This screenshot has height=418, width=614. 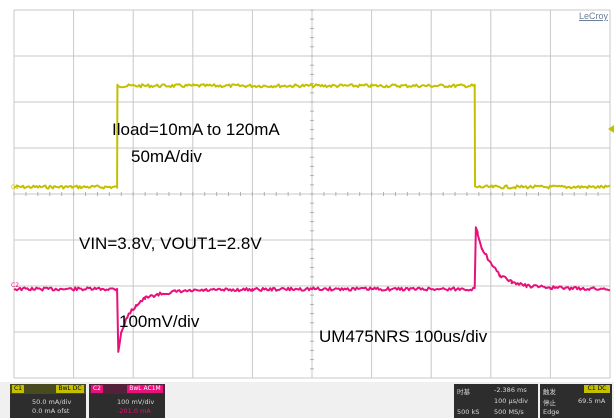 What do you see at coordinates (463, 392) in the screenshot?
I see `timebase-readout-label: 时基` at bounding box center [463, 392].